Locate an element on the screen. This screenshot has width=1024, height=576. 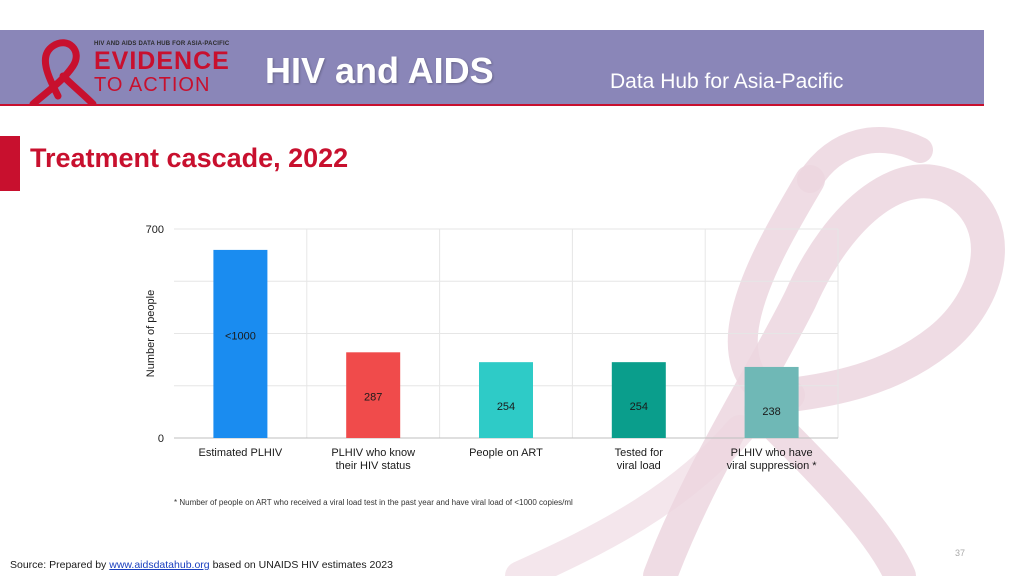
source-prefix: Source: Prepared by is located at coordinates (58, 565).